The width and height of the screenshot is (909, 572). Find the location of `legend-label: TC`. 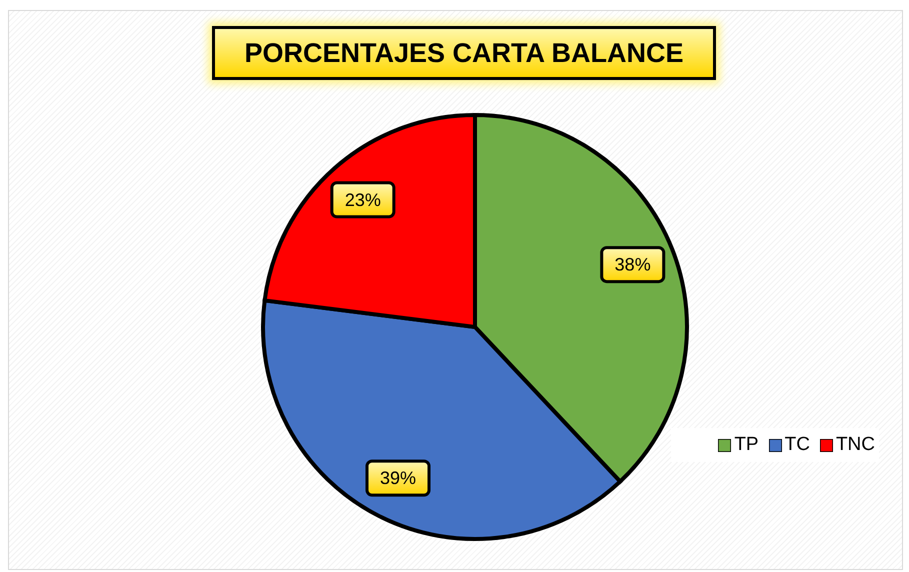

legend-label: TC is located at coordinates (797, 445).